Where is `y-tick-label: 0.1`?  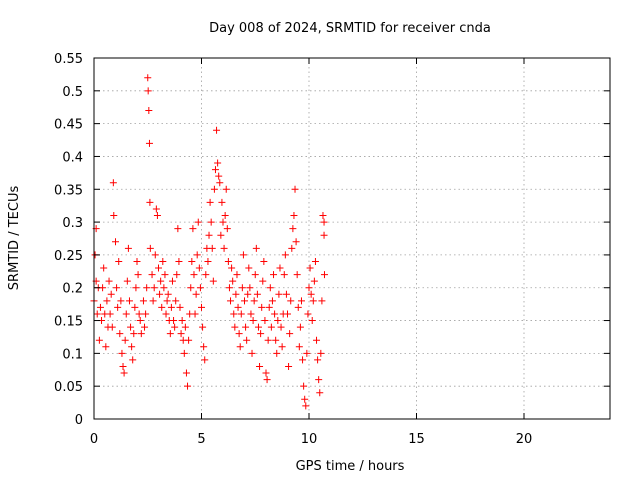 y-tick-label: 0.1 is located at coordinates (72, 354).